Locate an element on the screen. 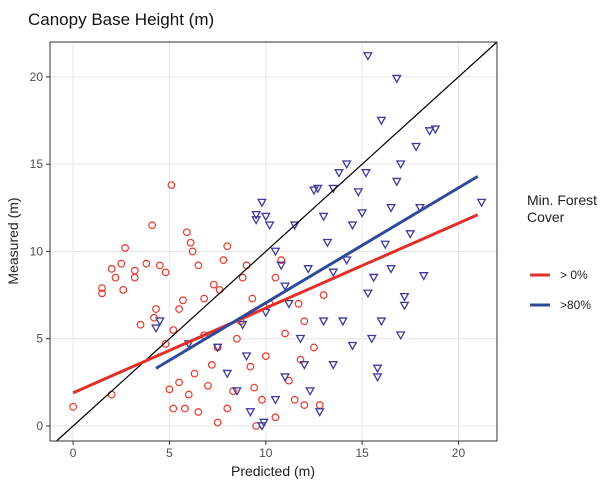 Image resolution: width=612 pixels, height=486 pixels. x-axis-label: Predicted (m) is located at coordinates (273, 471).